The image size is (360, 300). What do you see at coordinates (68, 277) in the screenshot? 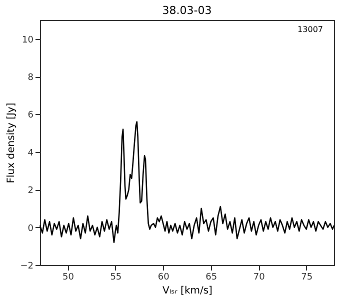
I see `x-tick-label: 50` at bounding box center [68, 277].